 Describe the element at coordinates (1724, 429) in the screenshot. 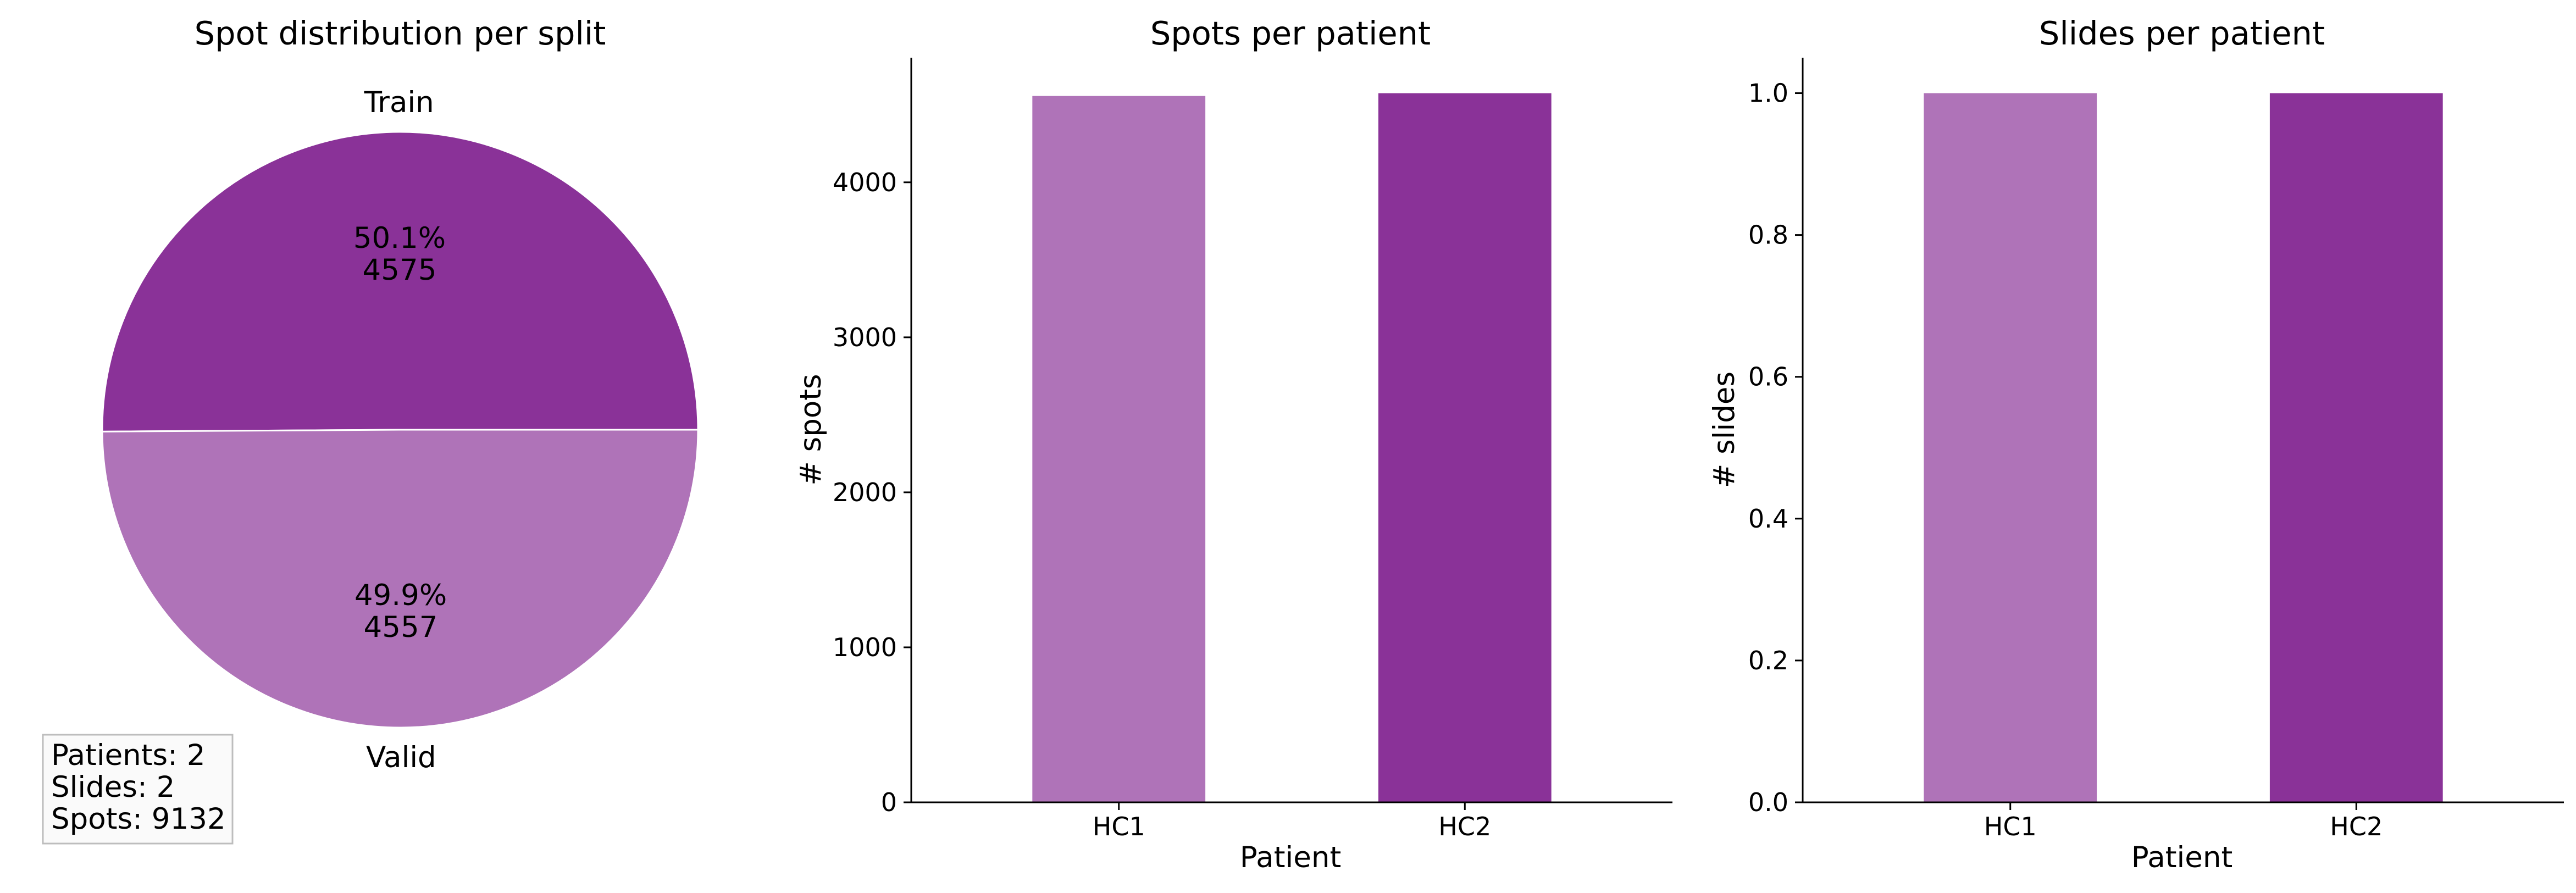

I see `slides-ylabel: # slides` at that location.